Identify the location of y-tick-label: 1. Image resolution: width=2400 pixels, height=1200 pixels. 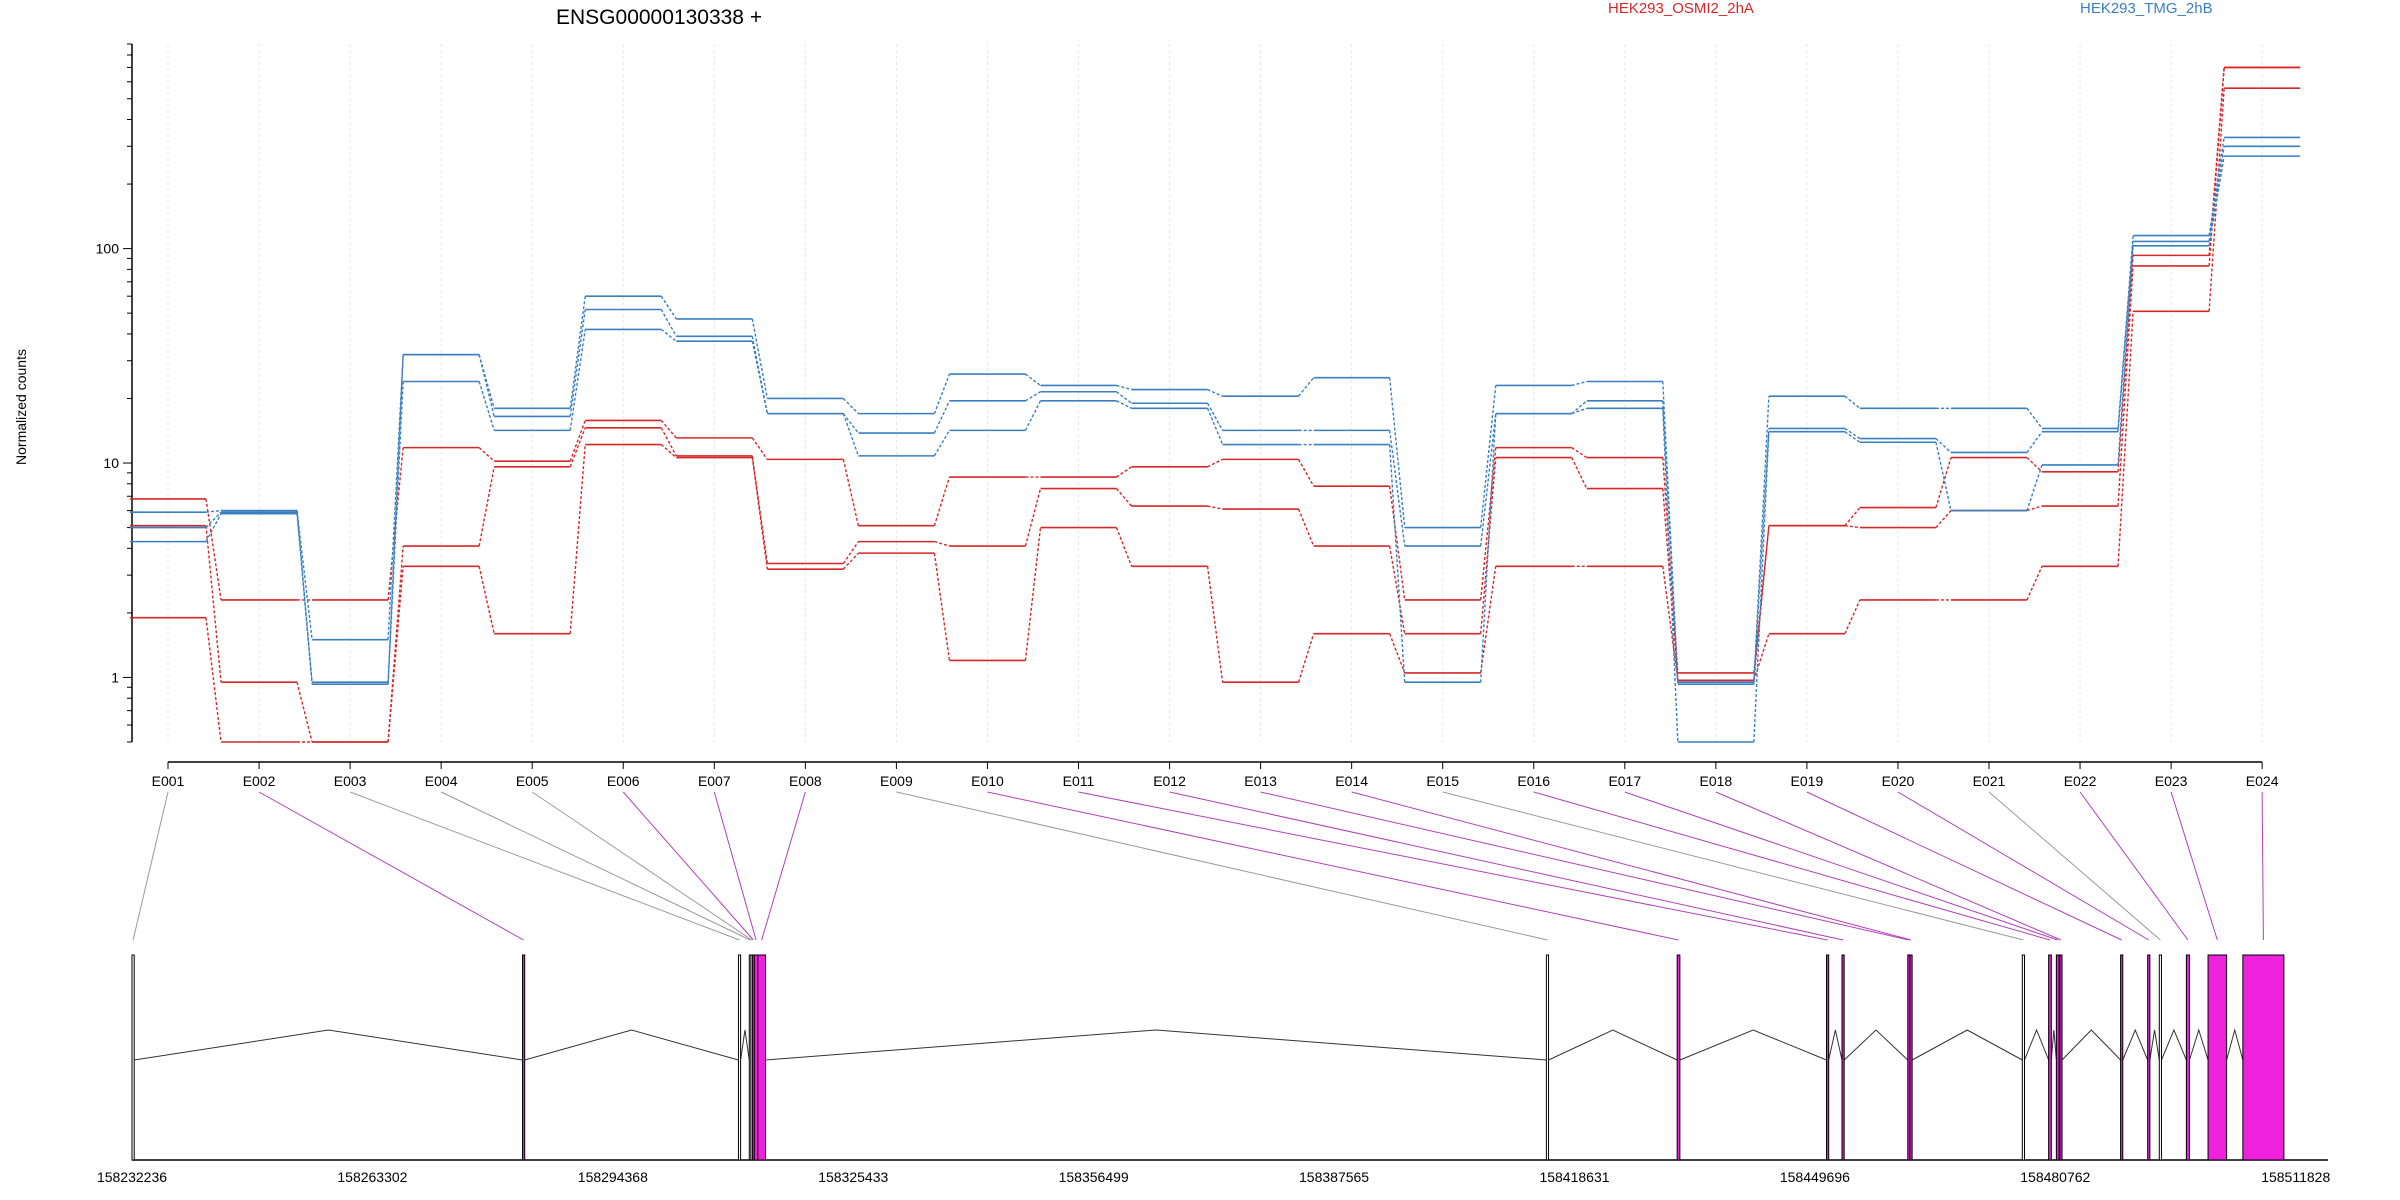
(115, 677).